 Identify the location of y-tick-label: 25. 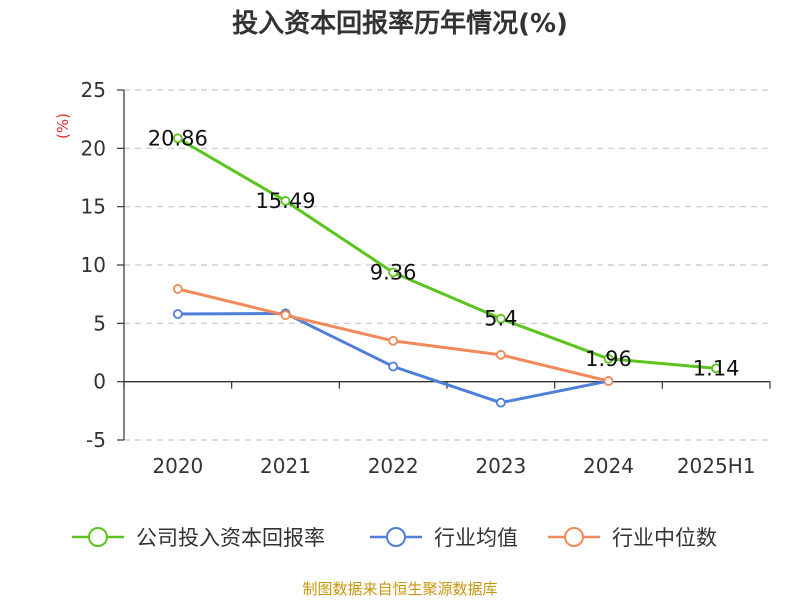
(93, 90).